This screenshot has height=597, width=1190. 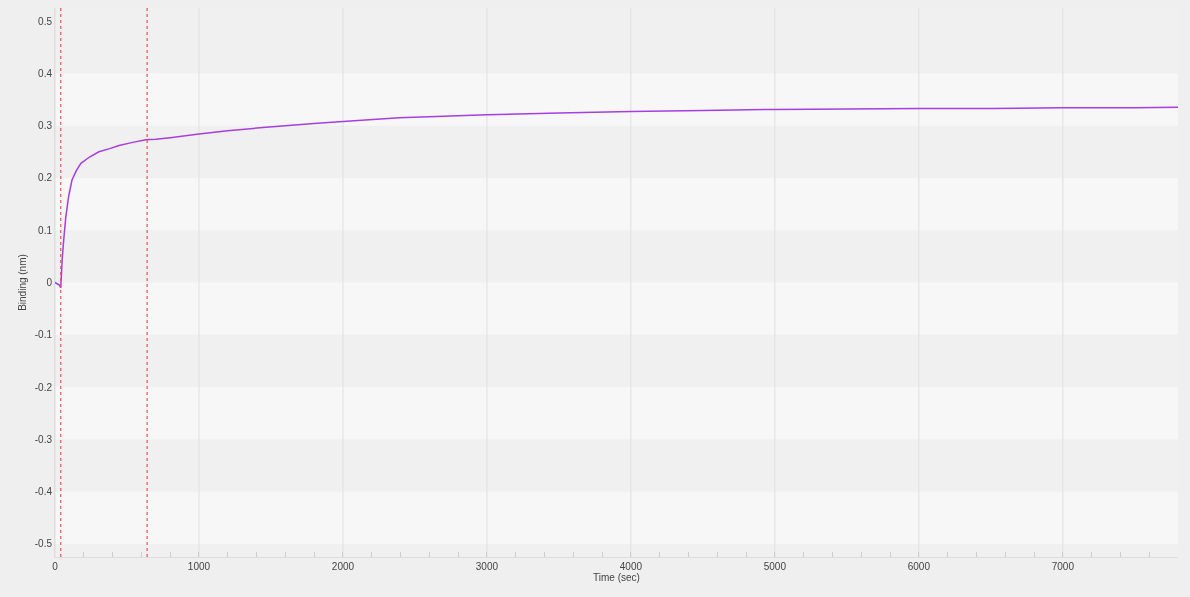 What do you see at coordinates (199, 566) in the screenshot?
I see `x-tick-label: 1000` at bounding box center [199, 566].